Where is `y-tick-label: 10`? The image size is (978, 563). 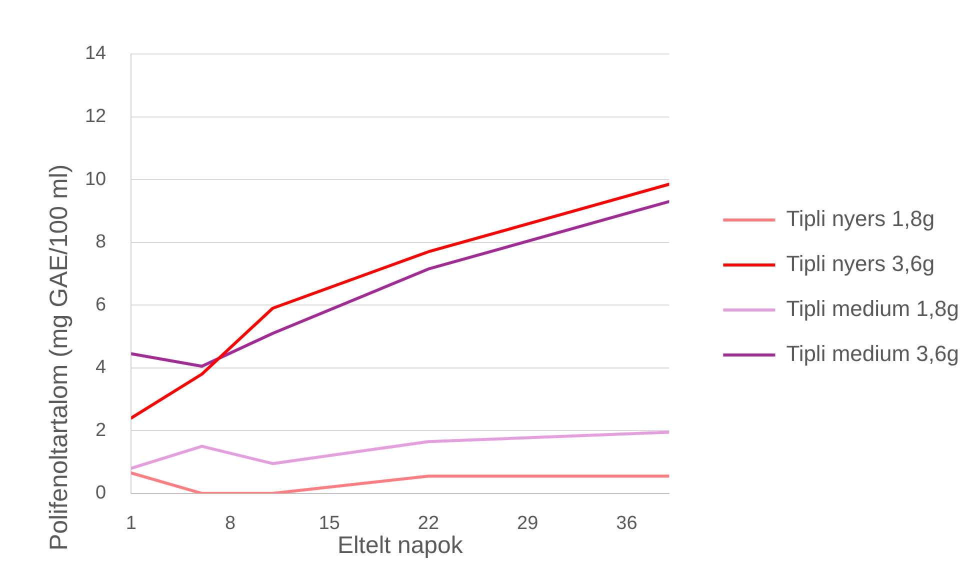 y-tick-label: 10 is located at coordinates (95, 179).